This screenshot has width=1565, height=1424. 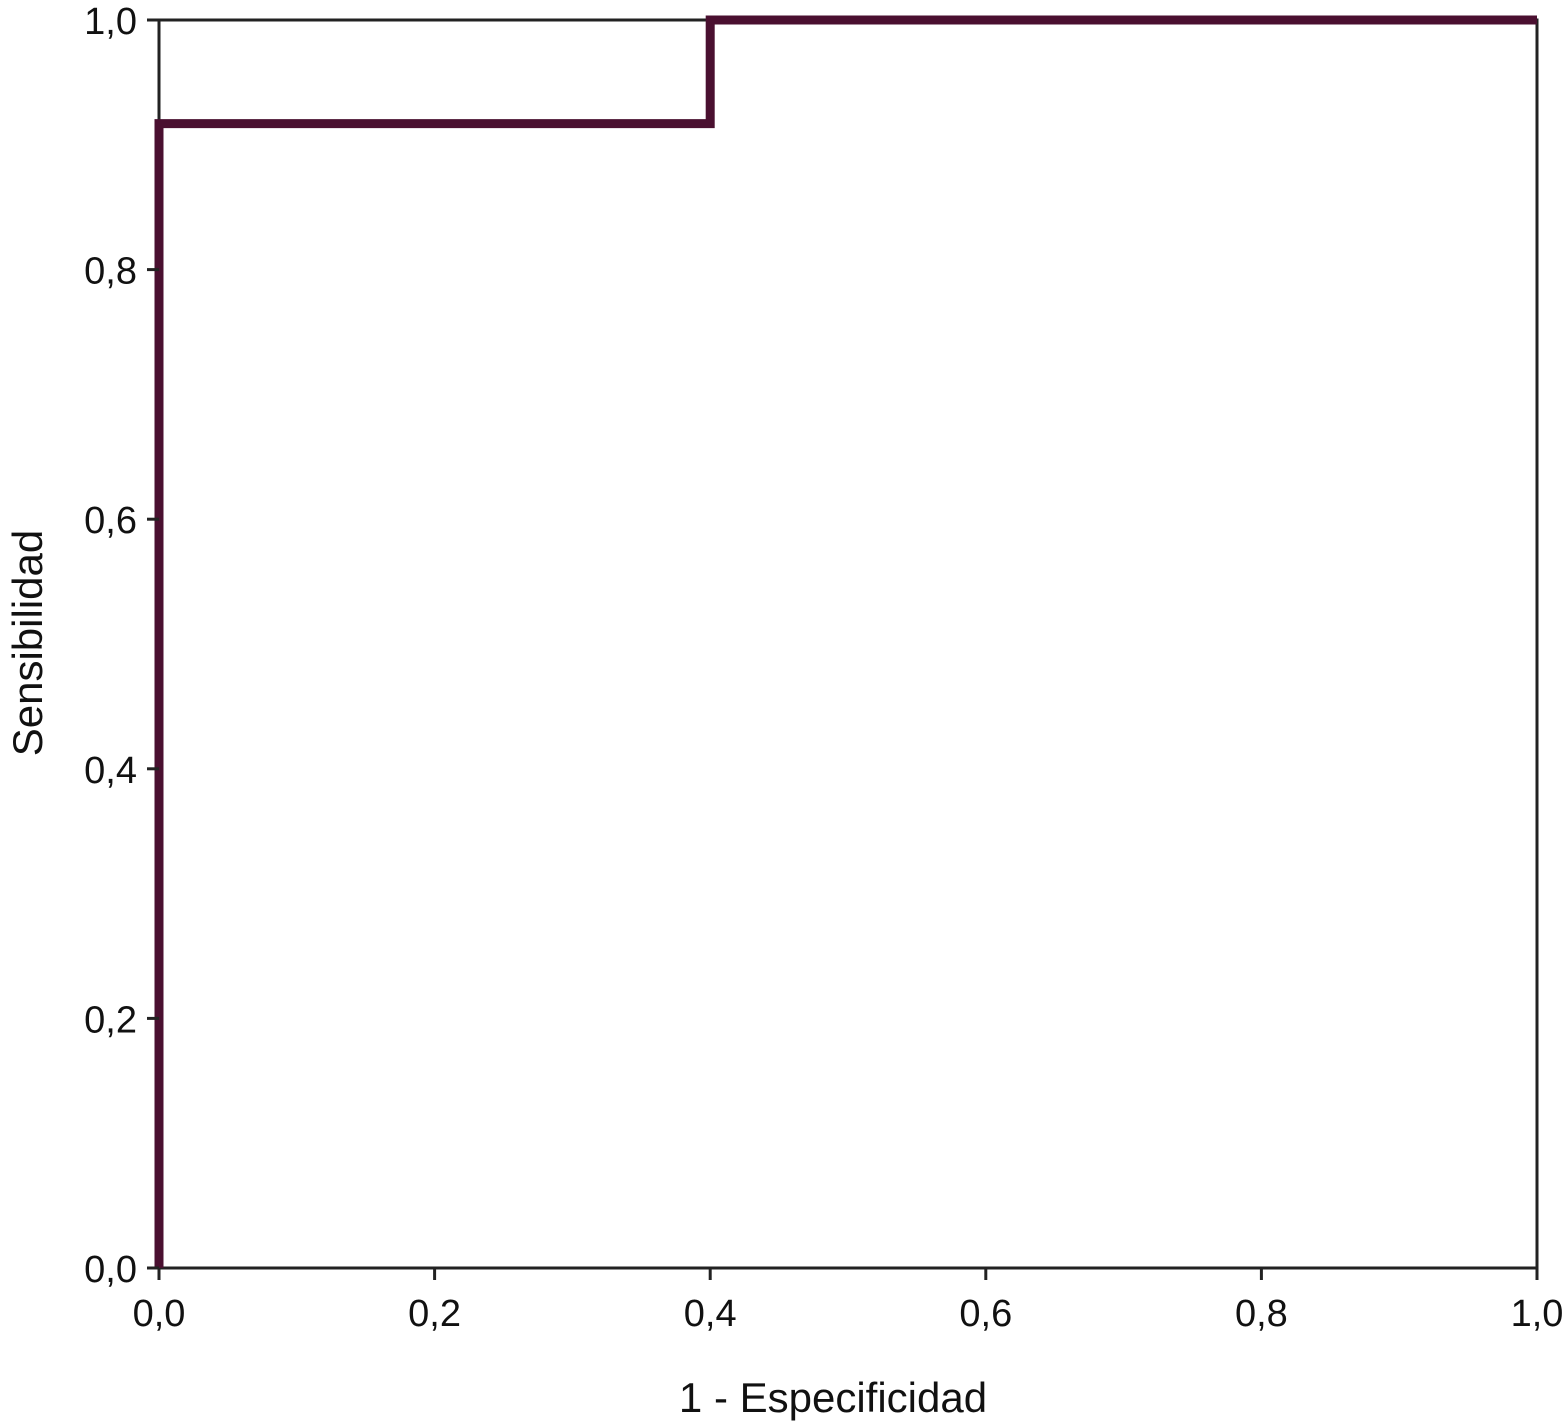 What do you see at coordinates (159, 1314) in the screenshot?
I see `x-tick-label: 0,0` at bounding box center [159, 1314].